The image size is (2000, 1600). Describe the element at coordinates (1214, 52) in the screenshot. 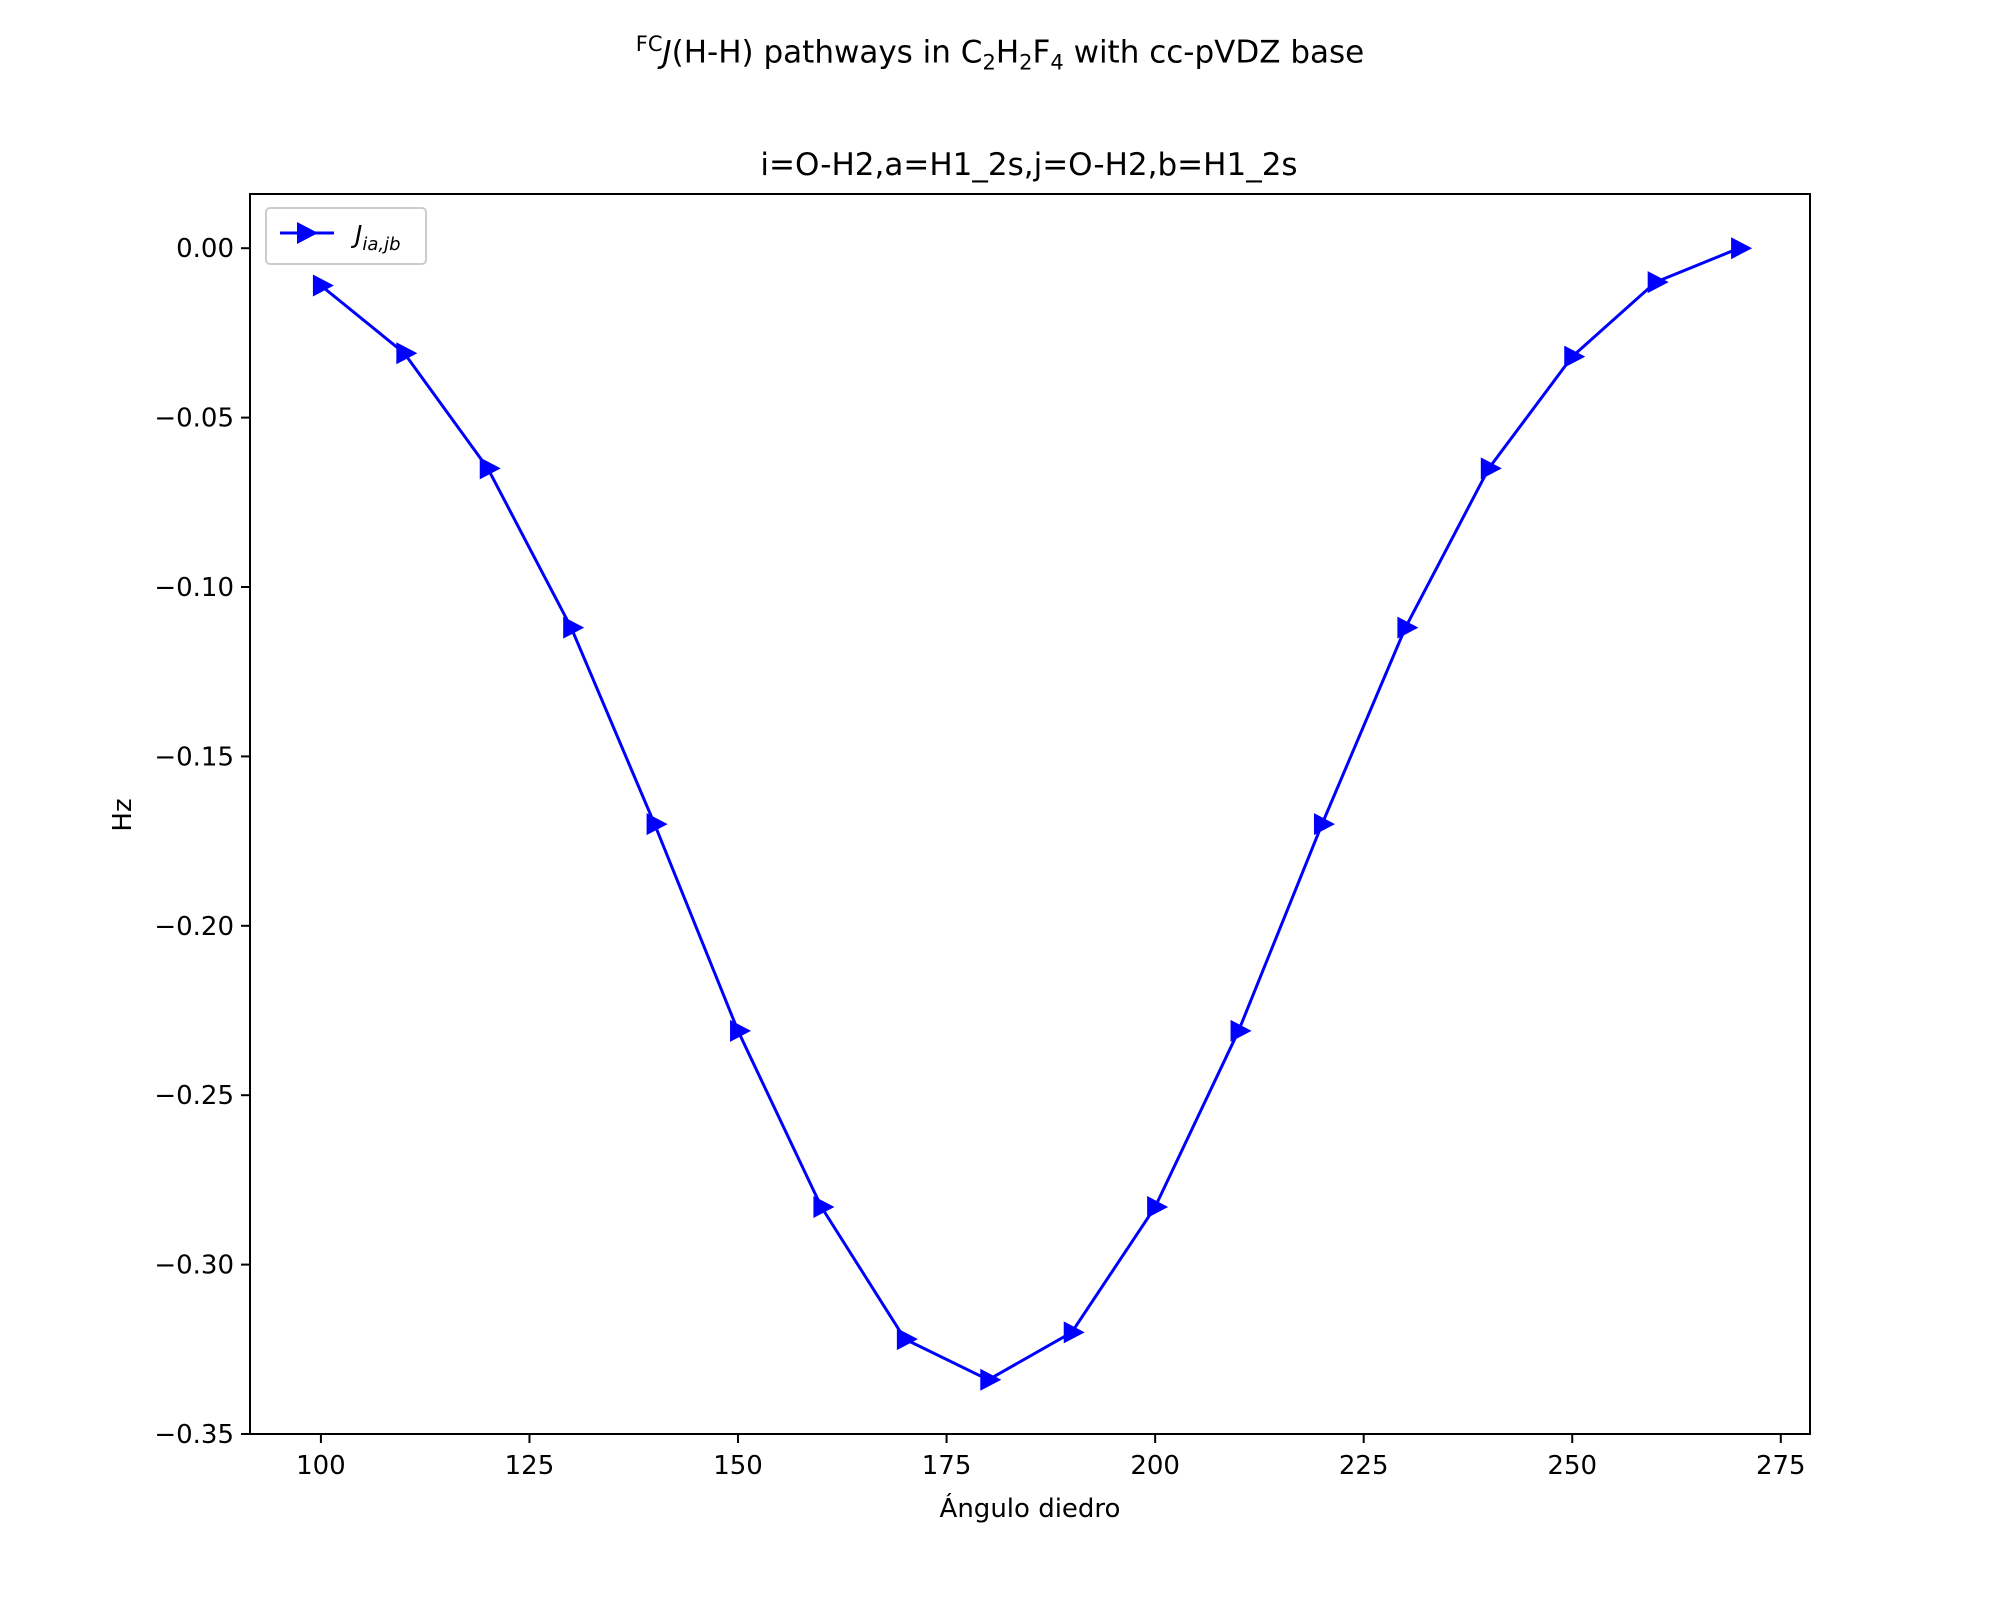

I see `suptitle-text-2: with cc-pVDZ base` at that location.